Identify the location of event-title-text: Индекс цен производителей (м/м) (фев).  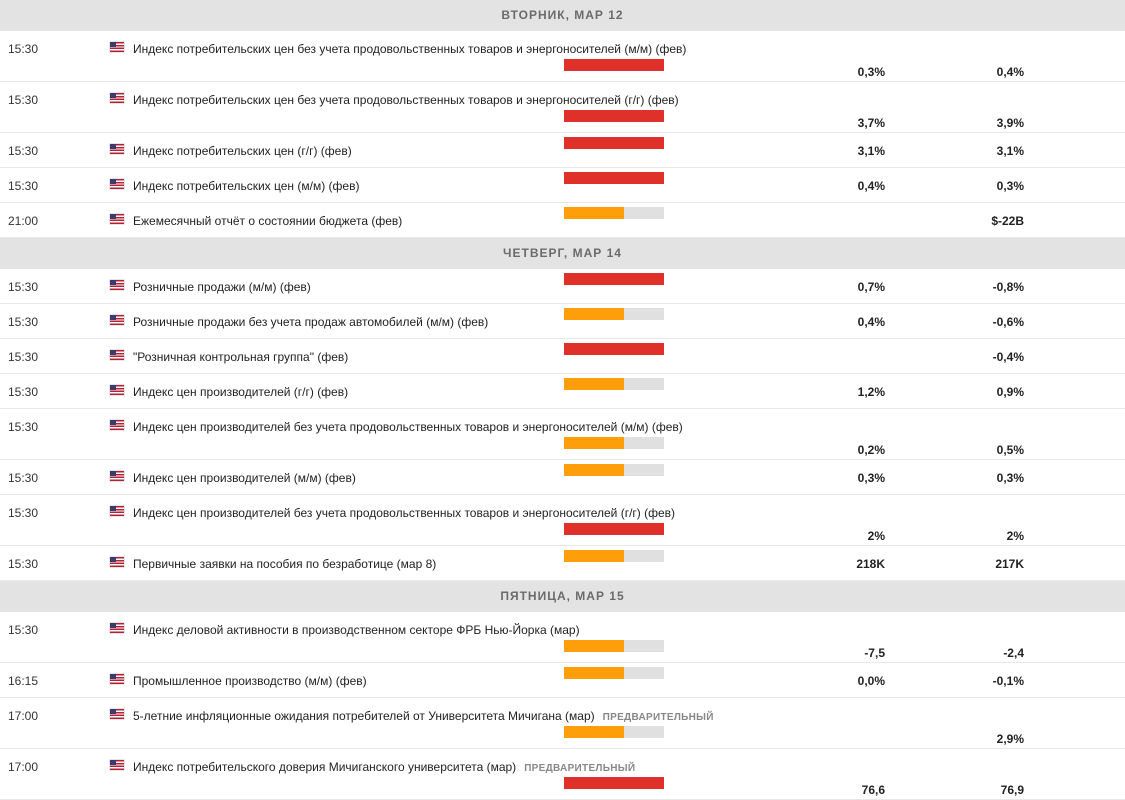
(244, 478).